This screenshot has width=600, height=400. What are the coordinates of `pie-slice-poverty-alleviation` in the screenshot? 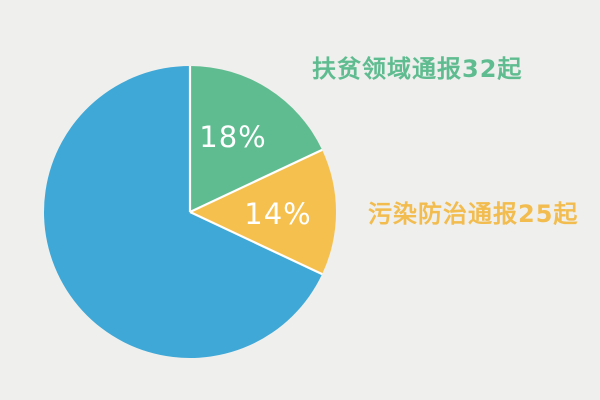 It's located at (256, 139).